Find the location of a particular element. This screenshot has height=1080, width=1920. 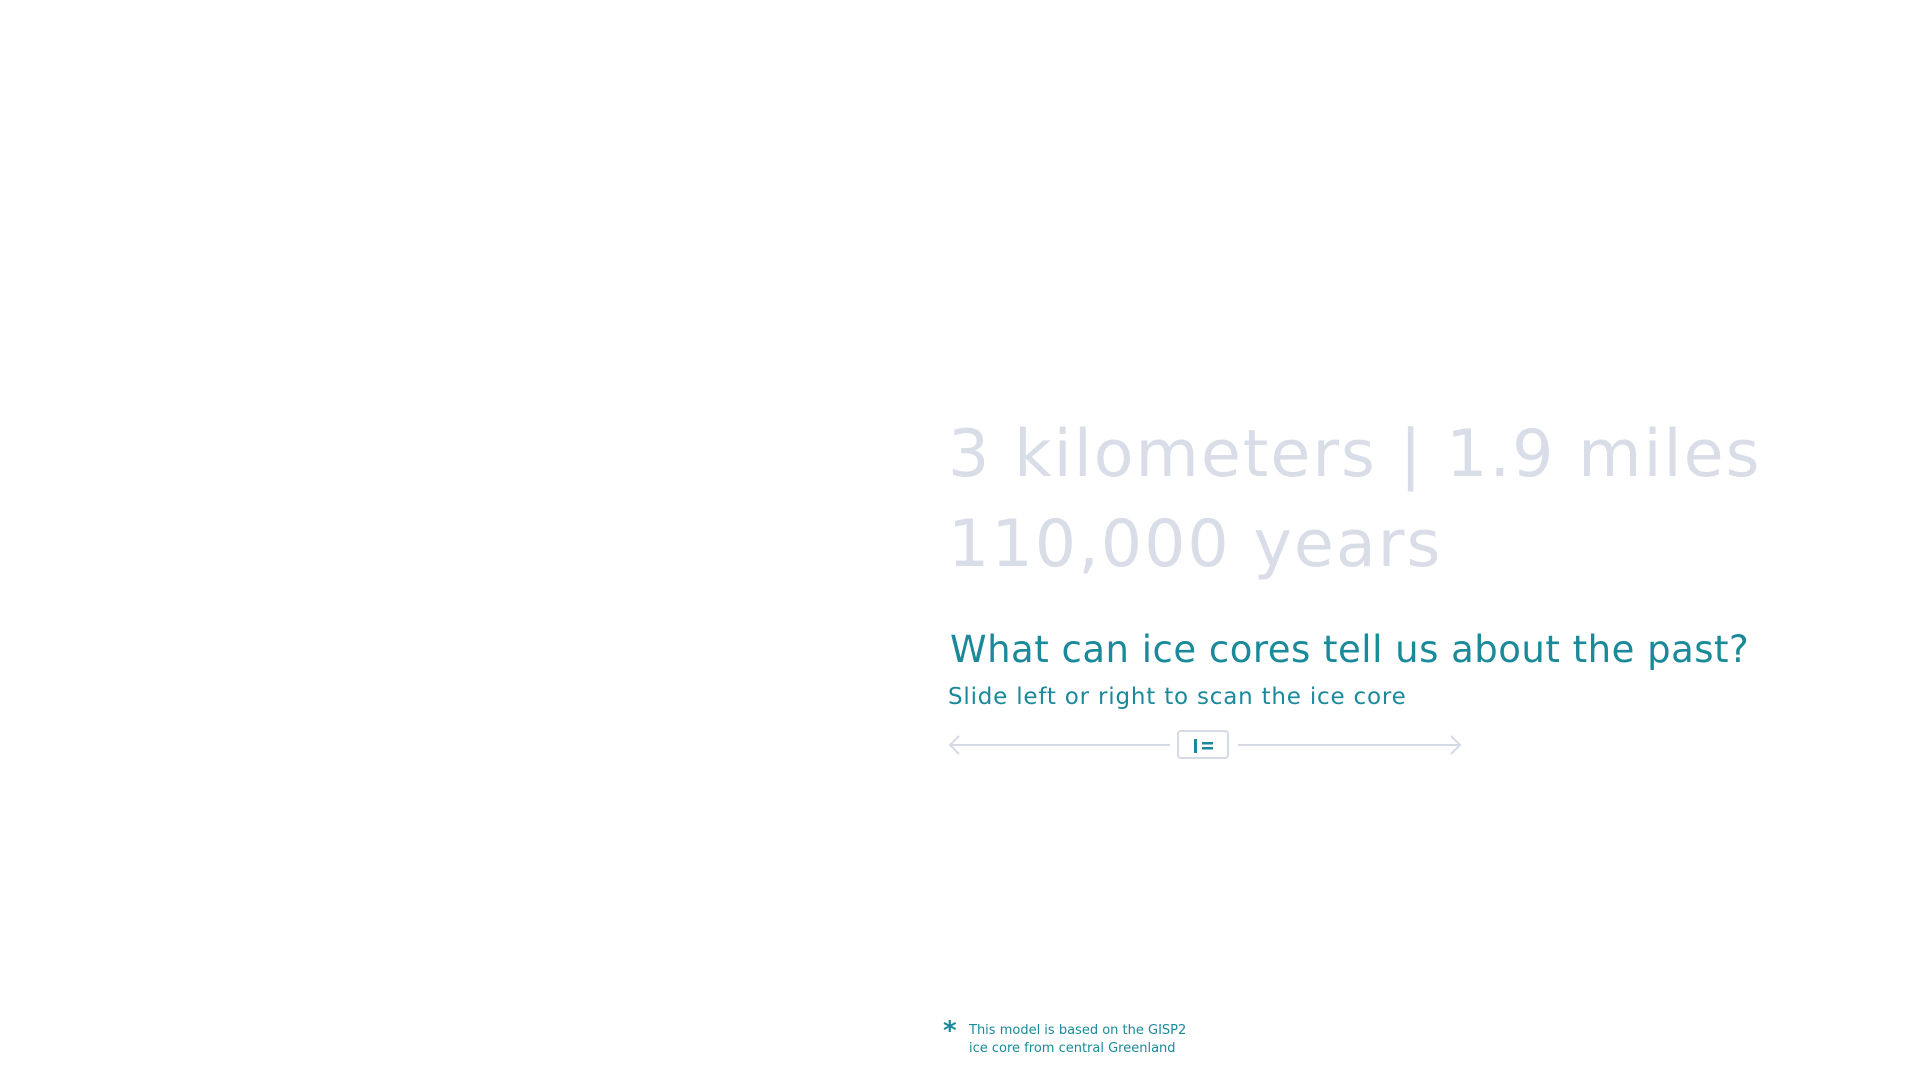

hero-stats: 3 kilometers | 1.9 miles 110,000 years is located at coordinates (1398, 500).